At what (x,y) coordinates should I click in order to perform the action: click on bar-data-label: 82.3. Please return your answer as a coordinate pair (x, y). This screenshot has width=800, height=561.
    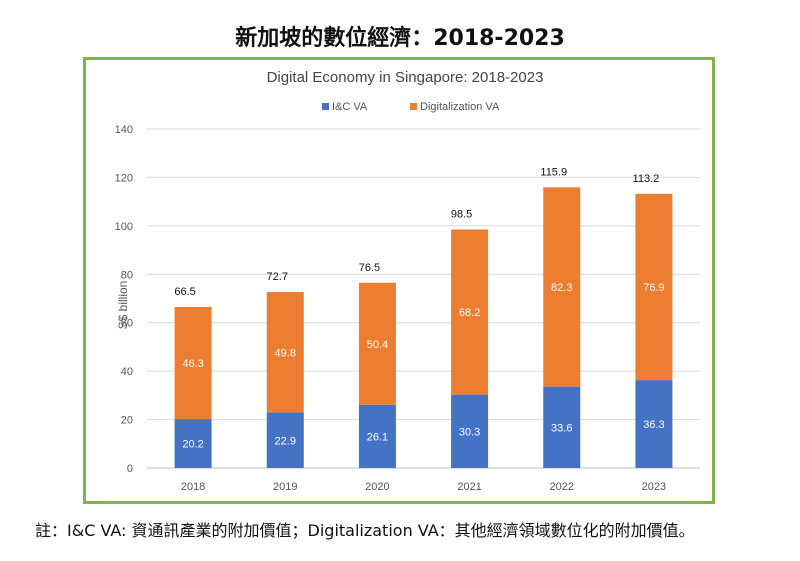
    Looking at the image, I should click on (561, 288).